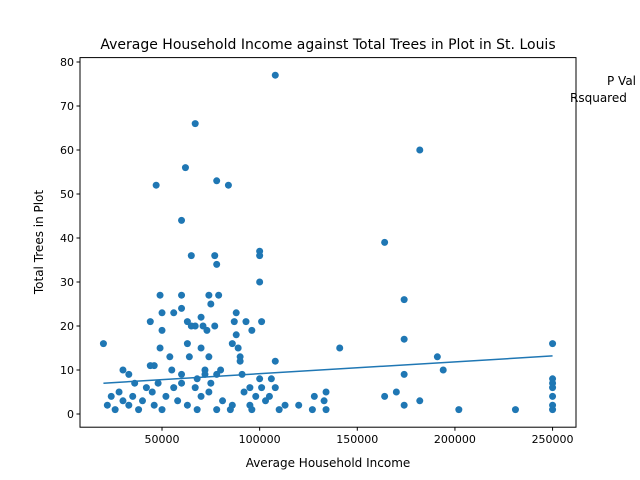  What do you see at coordinates (357, 439) in the screenshot?
I see `x-tick-label-2: 150000` at bounding box center [357, 439].